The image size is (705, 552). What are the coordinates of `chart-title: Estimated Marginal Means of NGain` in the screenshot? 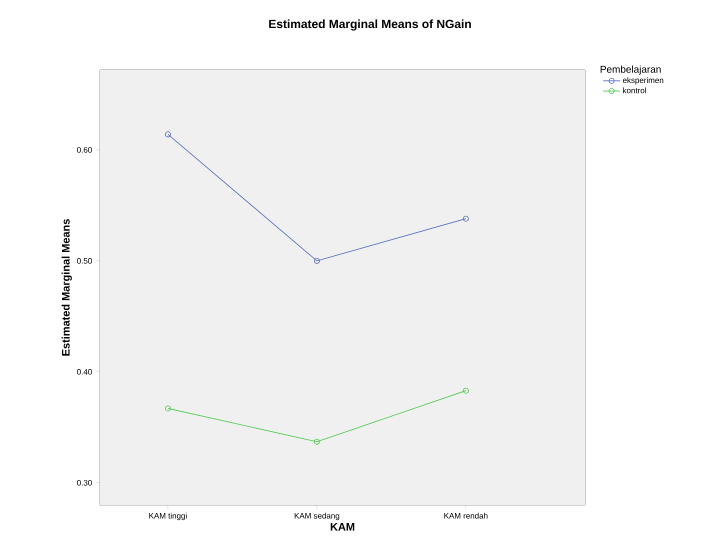 It's located at (370, 25).